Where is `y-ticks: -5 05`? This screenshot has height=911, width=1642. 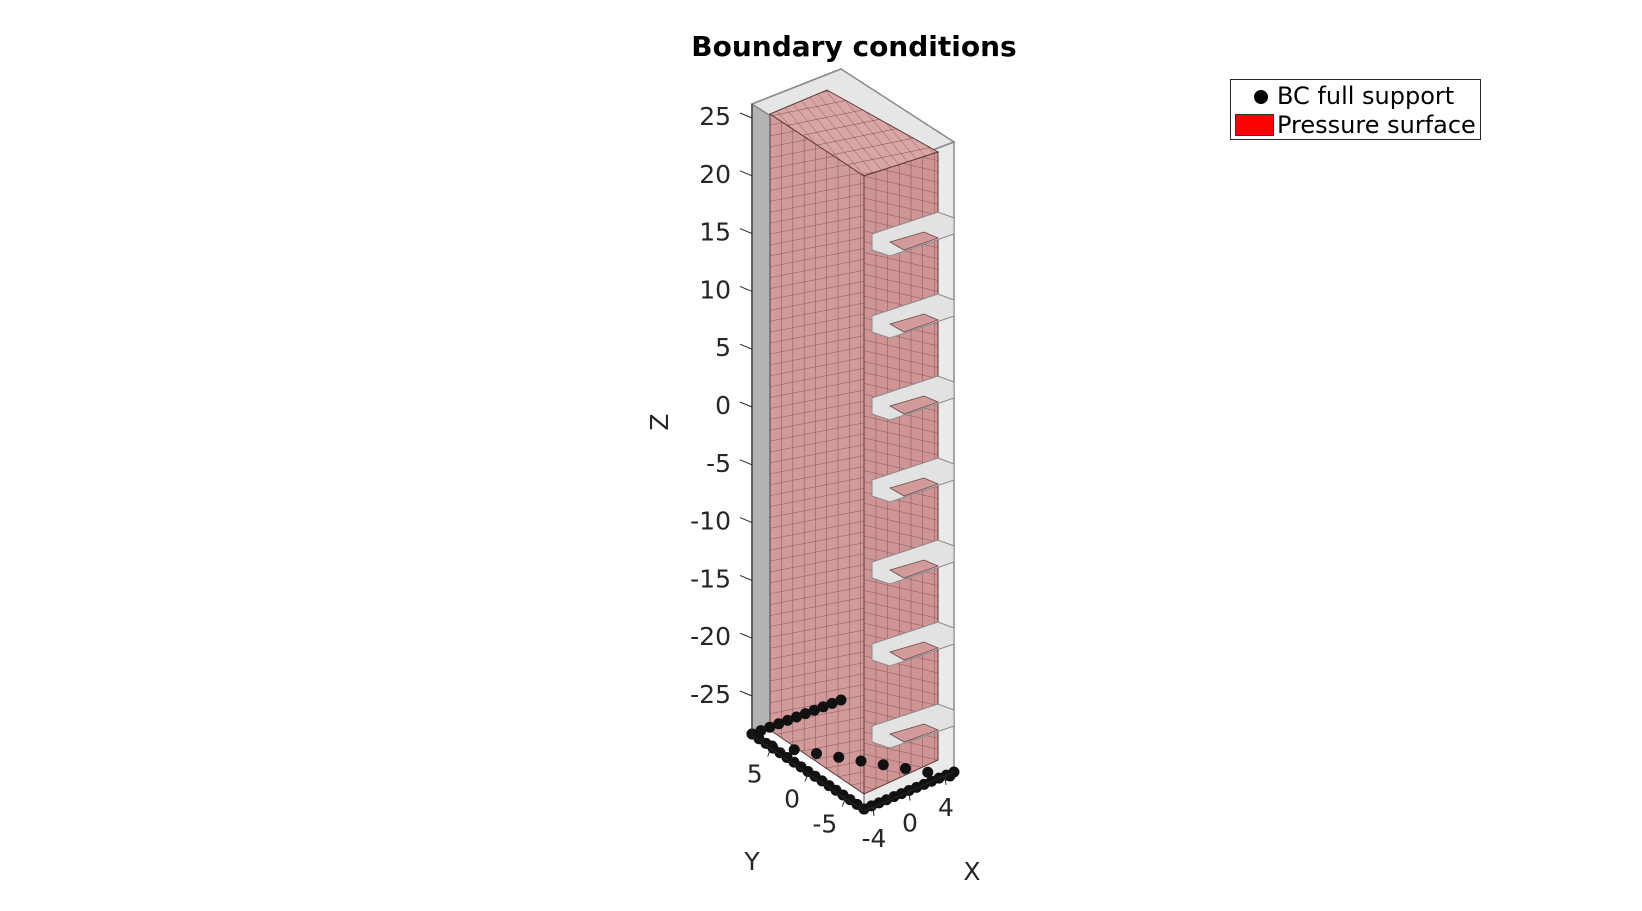 y-ticks: -5 05 is located at coordinates (796, 793).